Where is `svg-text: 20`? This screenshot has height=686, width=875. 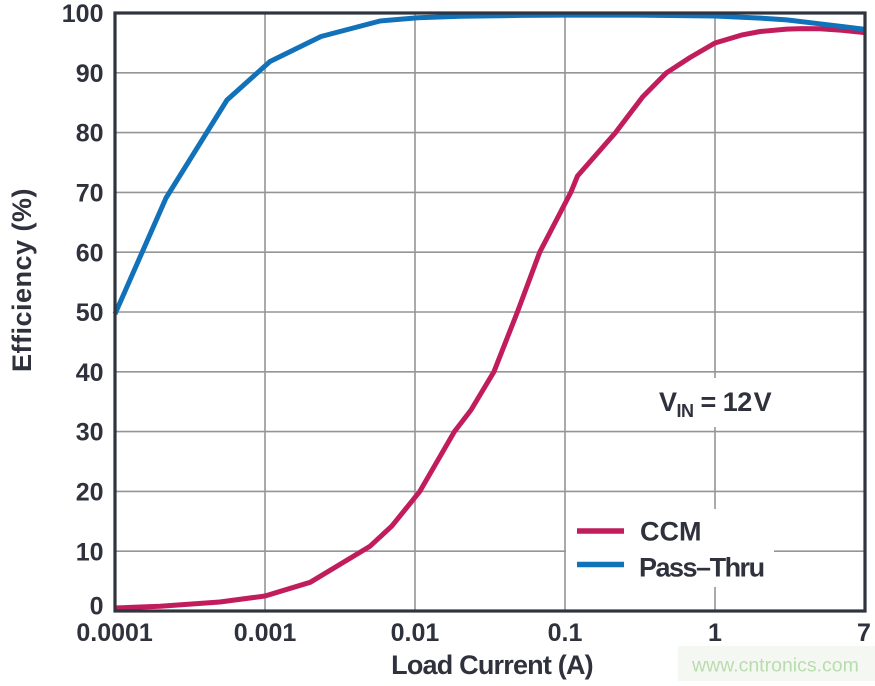 svg-text: 20 is located at coordinates (90, 493).